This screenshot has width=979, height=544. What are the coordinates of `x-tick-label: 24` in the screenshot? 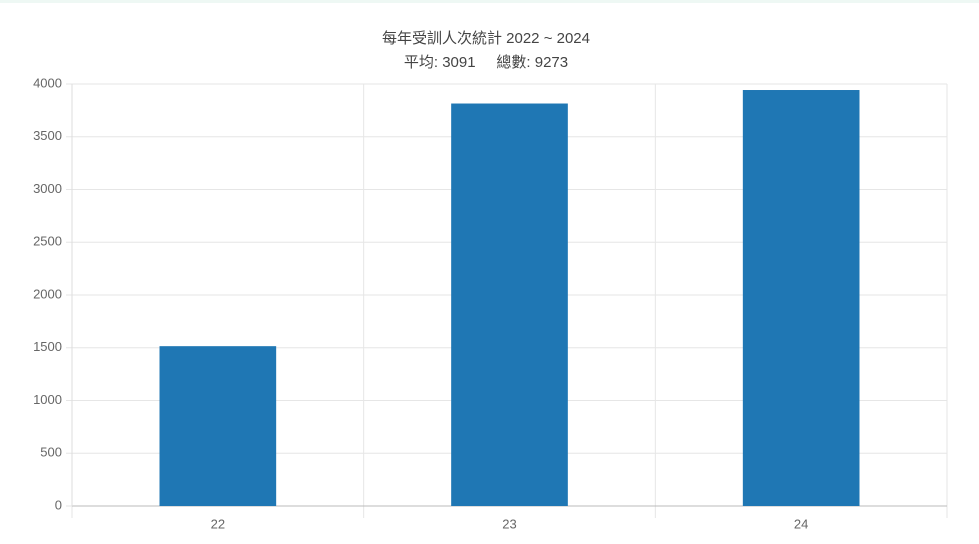 It's located at (801, 523).